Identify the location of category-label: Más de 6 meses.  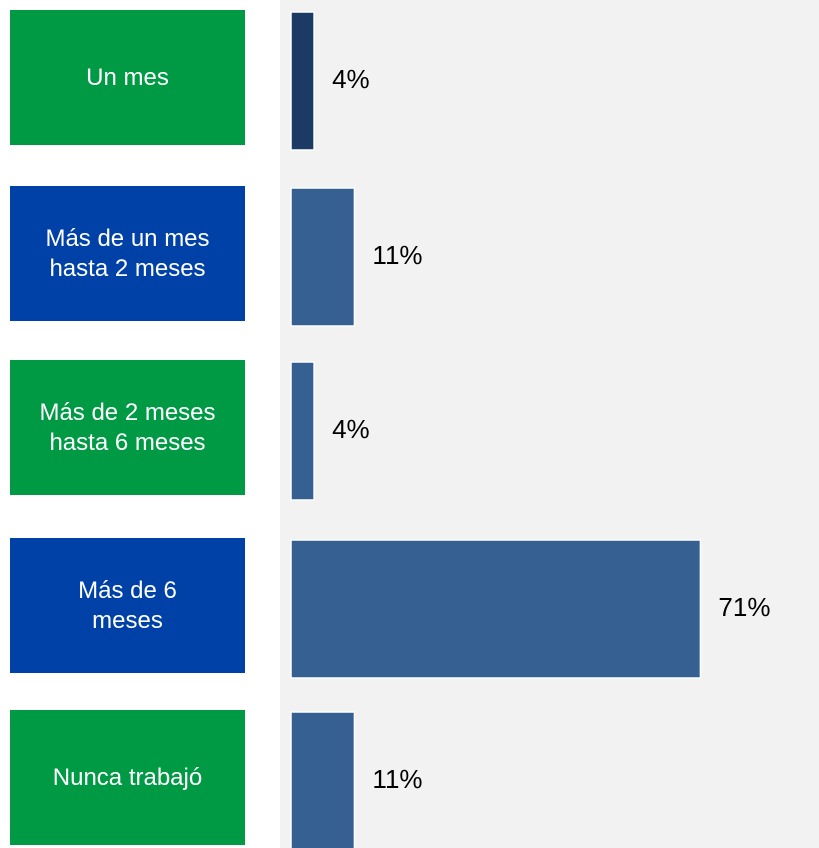
(127, 605).